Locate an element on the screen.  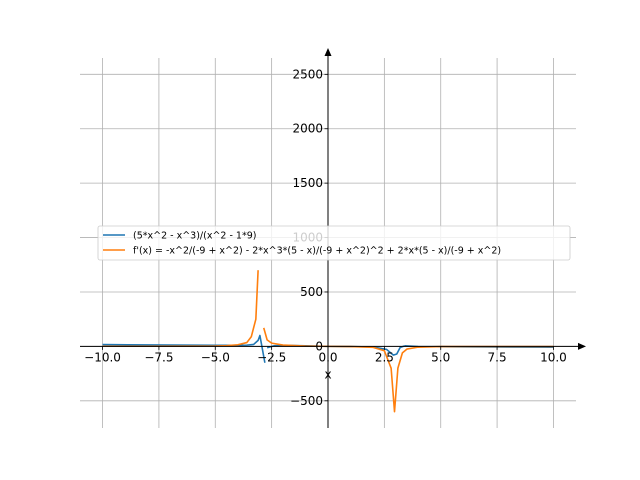
y-tick-label-6: 2500 is located at coordinates (307, 74).